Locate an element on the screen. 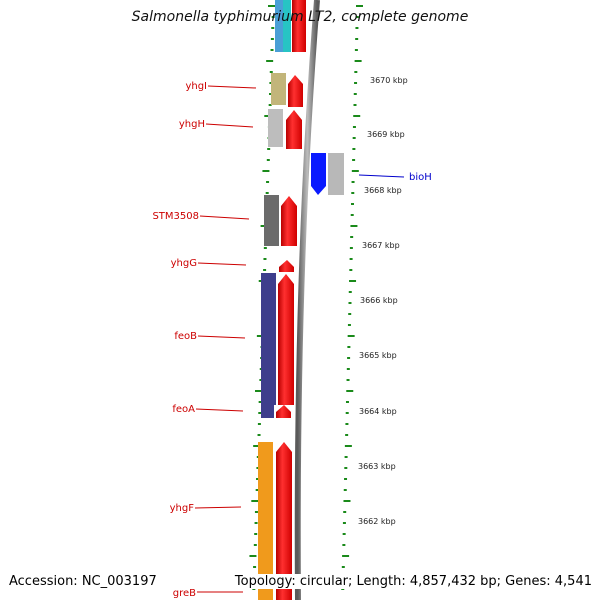  cds-yhgG is located at coordinates (286, 266).